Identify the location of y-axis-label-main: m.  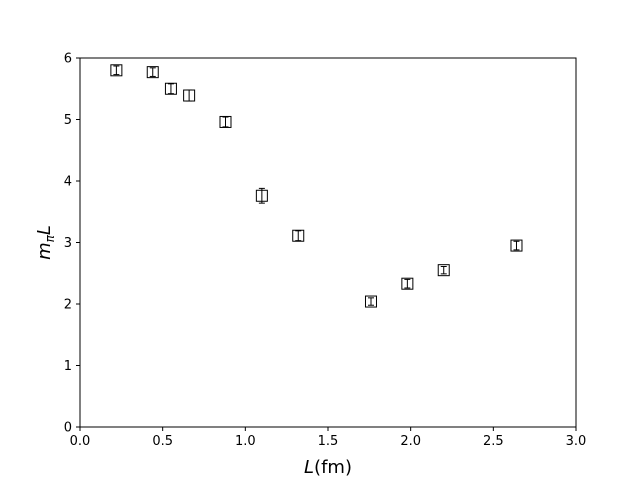
(44, 251).